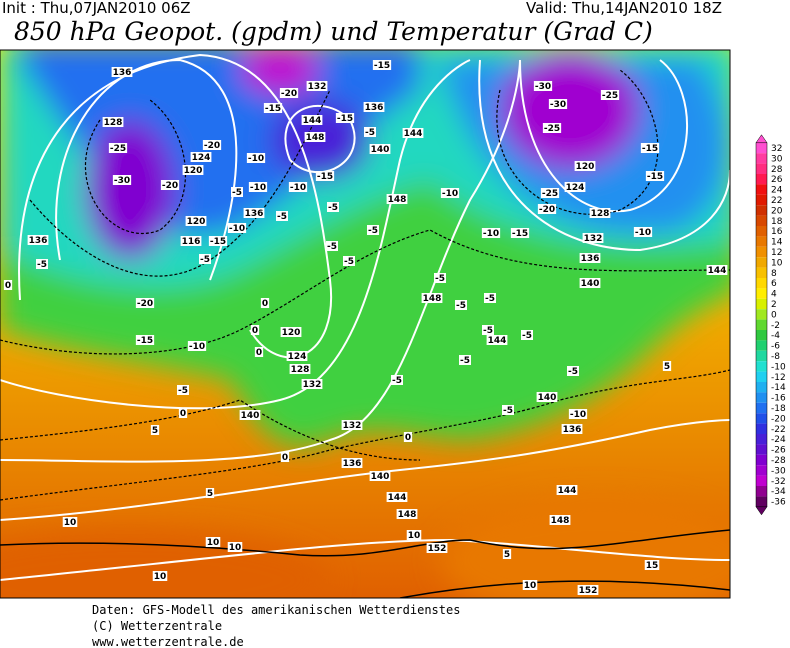 The width and height of the screenshot is (790, 648). What do you see at coordinates (761, 139) in the screenshot?
I see `colorbar-top-arrow` at bounding box center [761, 139].